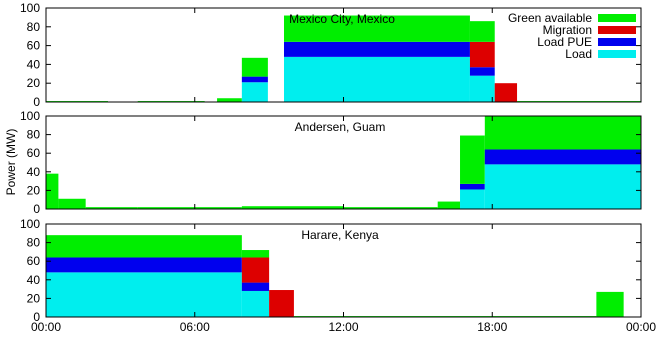  What do you see at coordinates (482, 71) in the screenshot?
I see `bar-pue-p1-s7` at bounding box center [482, 71].